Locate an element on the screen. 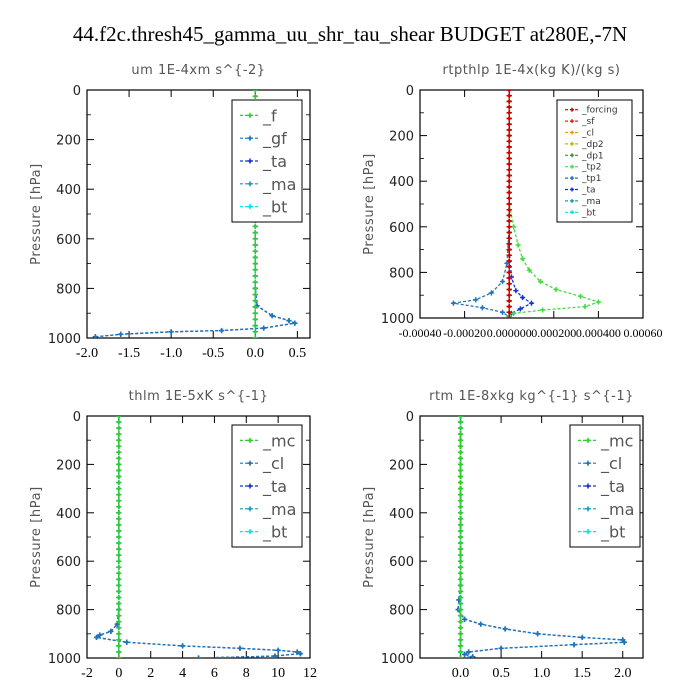 Image resolution: width=700 pixels, height=700 pixels. legend-label: _ta is located at coordinates (274, 162).